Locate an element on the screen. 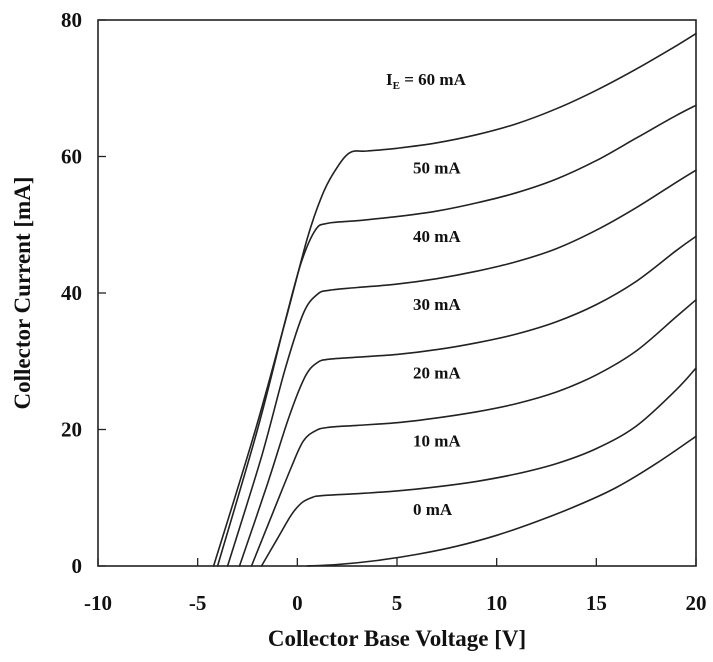  x-axis-title: Collector Base Voltage [V] is located at coordinates (397, 638).